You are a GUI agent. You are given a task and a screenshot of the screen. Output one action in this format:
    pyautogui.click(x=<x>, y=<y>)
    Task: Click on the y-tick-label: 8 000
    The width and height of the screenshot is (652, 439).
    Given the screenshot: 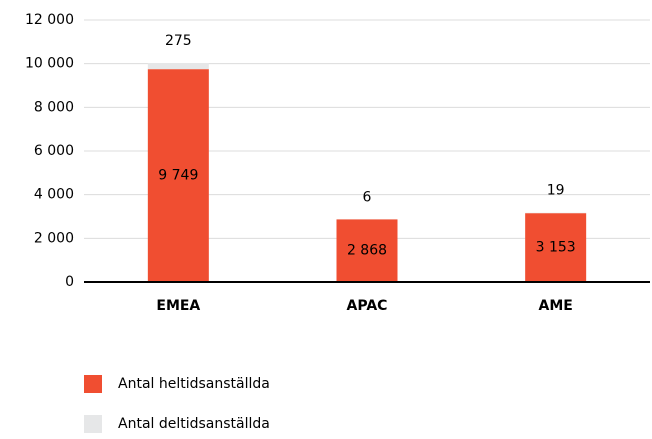 What is the action you would take?
    pyautogui.click(x=54, y=107)
    